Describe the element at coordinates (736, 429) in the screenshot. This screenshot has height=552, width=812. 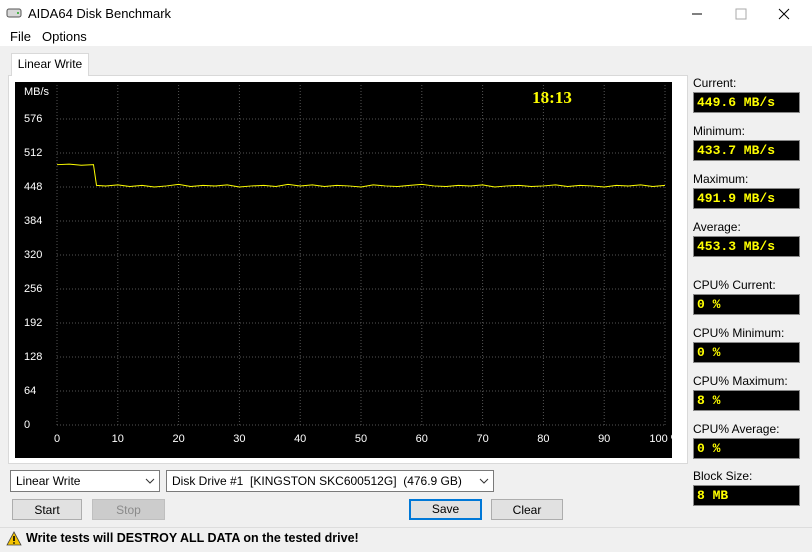
I see `stat-label: CPU% Average:` at that location.